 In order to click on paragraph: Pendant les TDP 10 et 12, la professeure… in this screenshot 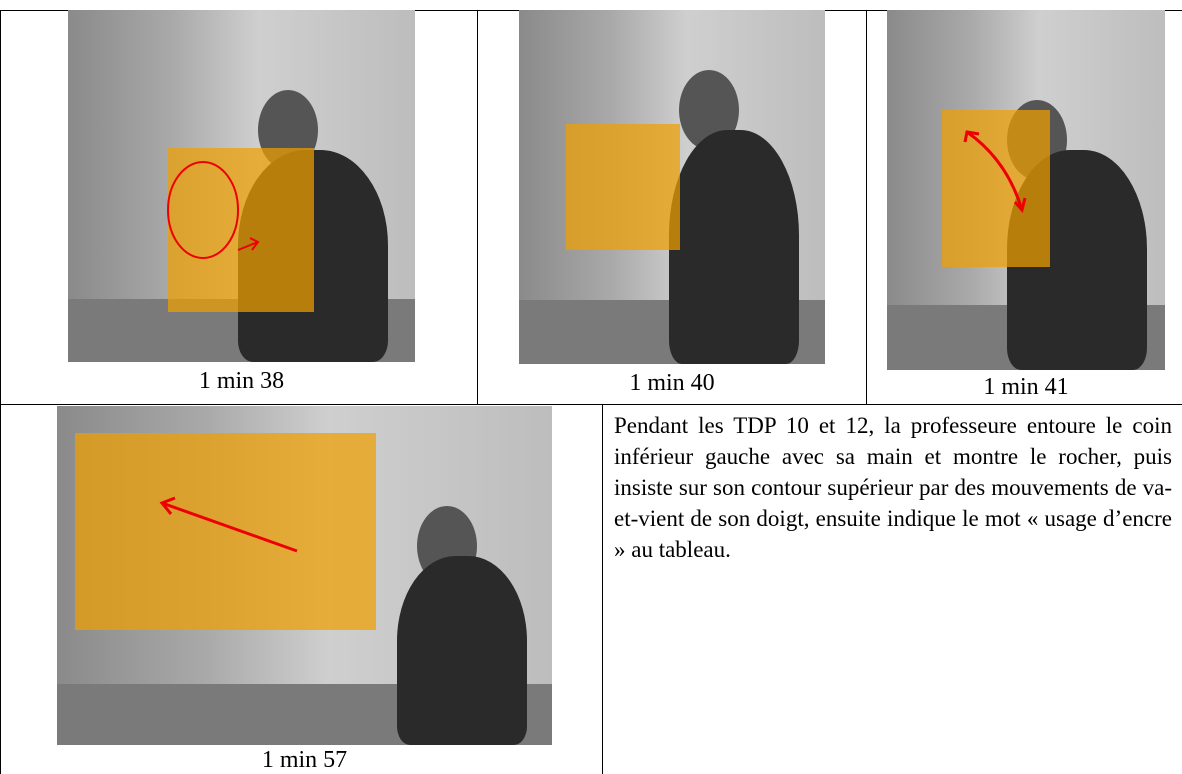, I will do `click(893, 487)`.